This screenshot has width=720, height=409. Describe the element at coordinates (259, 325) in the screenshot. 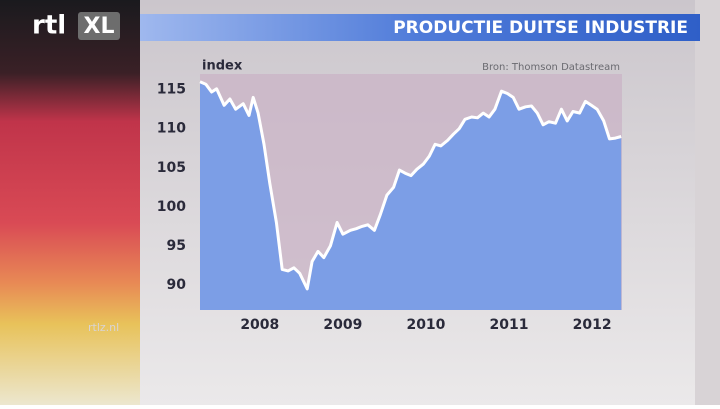

I see `x-tick-label: 2008` at that location.